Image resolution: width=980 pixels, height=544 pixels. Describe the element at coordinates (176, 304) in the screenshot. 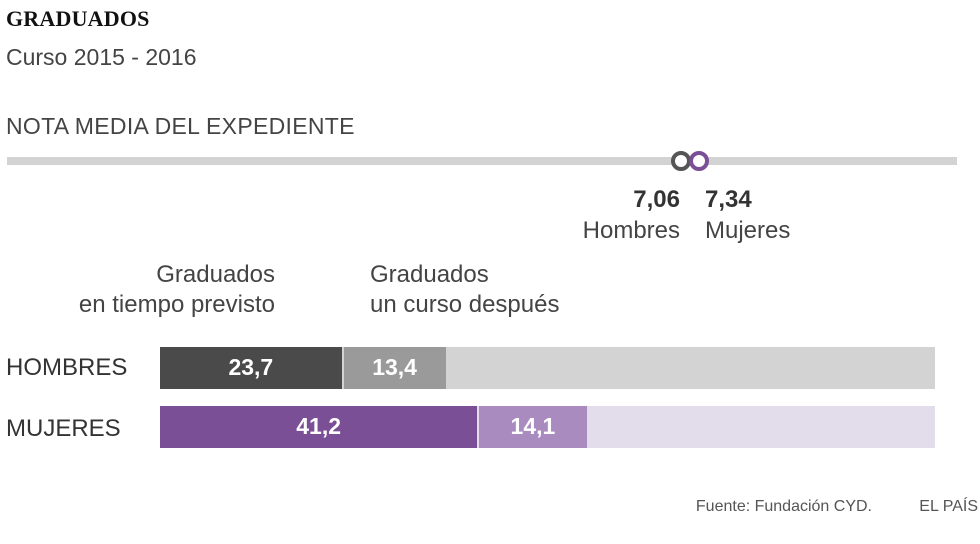

I see `header-tiempo-line2: en tiempo previsto` at that location.